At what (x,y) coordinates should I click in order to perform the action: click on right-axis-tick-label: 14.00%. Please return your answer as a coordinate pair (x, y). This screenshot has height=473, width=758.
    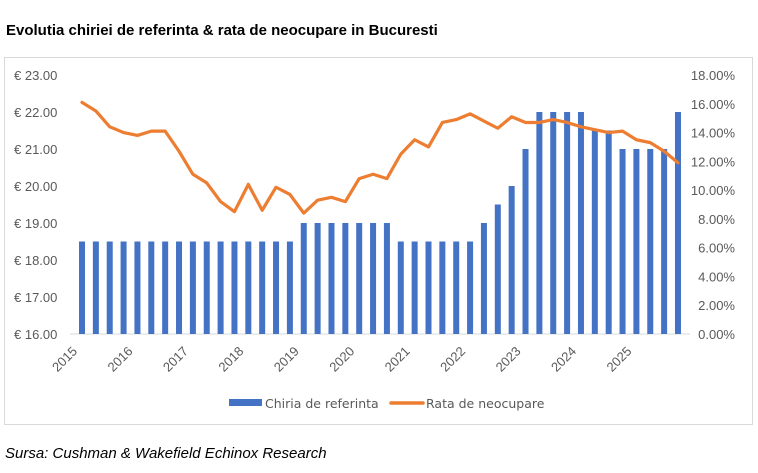
    Looking at the image, I should click on (713, 133).